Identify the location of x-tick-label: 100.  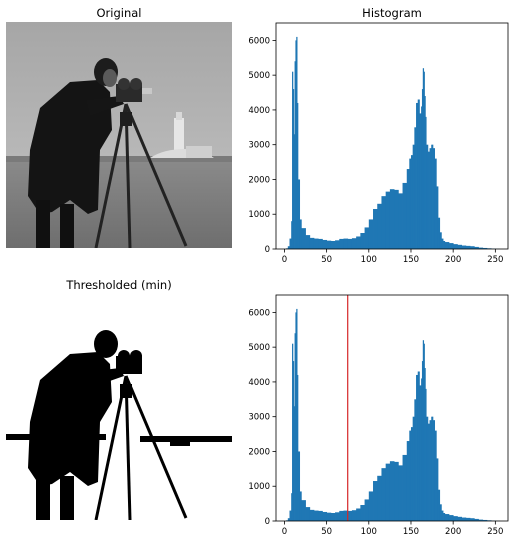
(369, 532).